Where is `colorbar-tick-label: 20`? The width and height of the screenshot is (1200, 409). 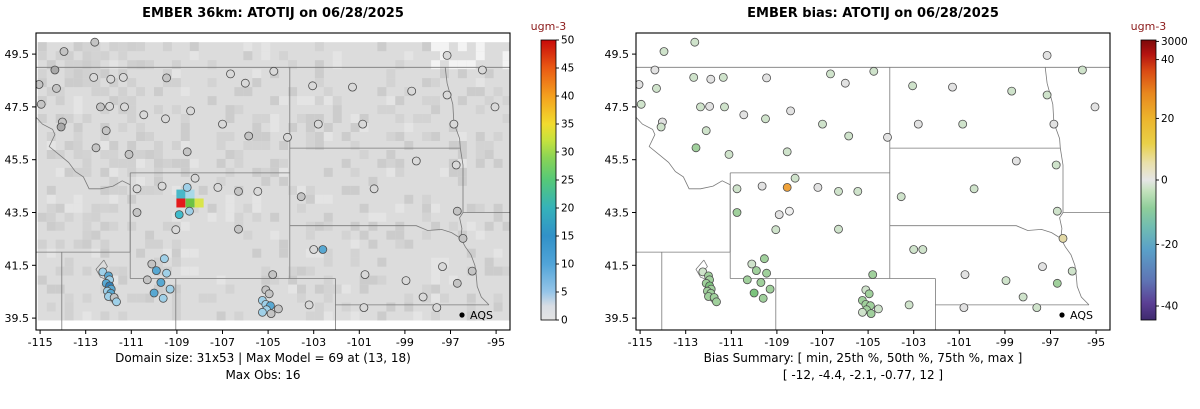 colorbar-tick-label: 20 is located at coordinates (1167, 119).